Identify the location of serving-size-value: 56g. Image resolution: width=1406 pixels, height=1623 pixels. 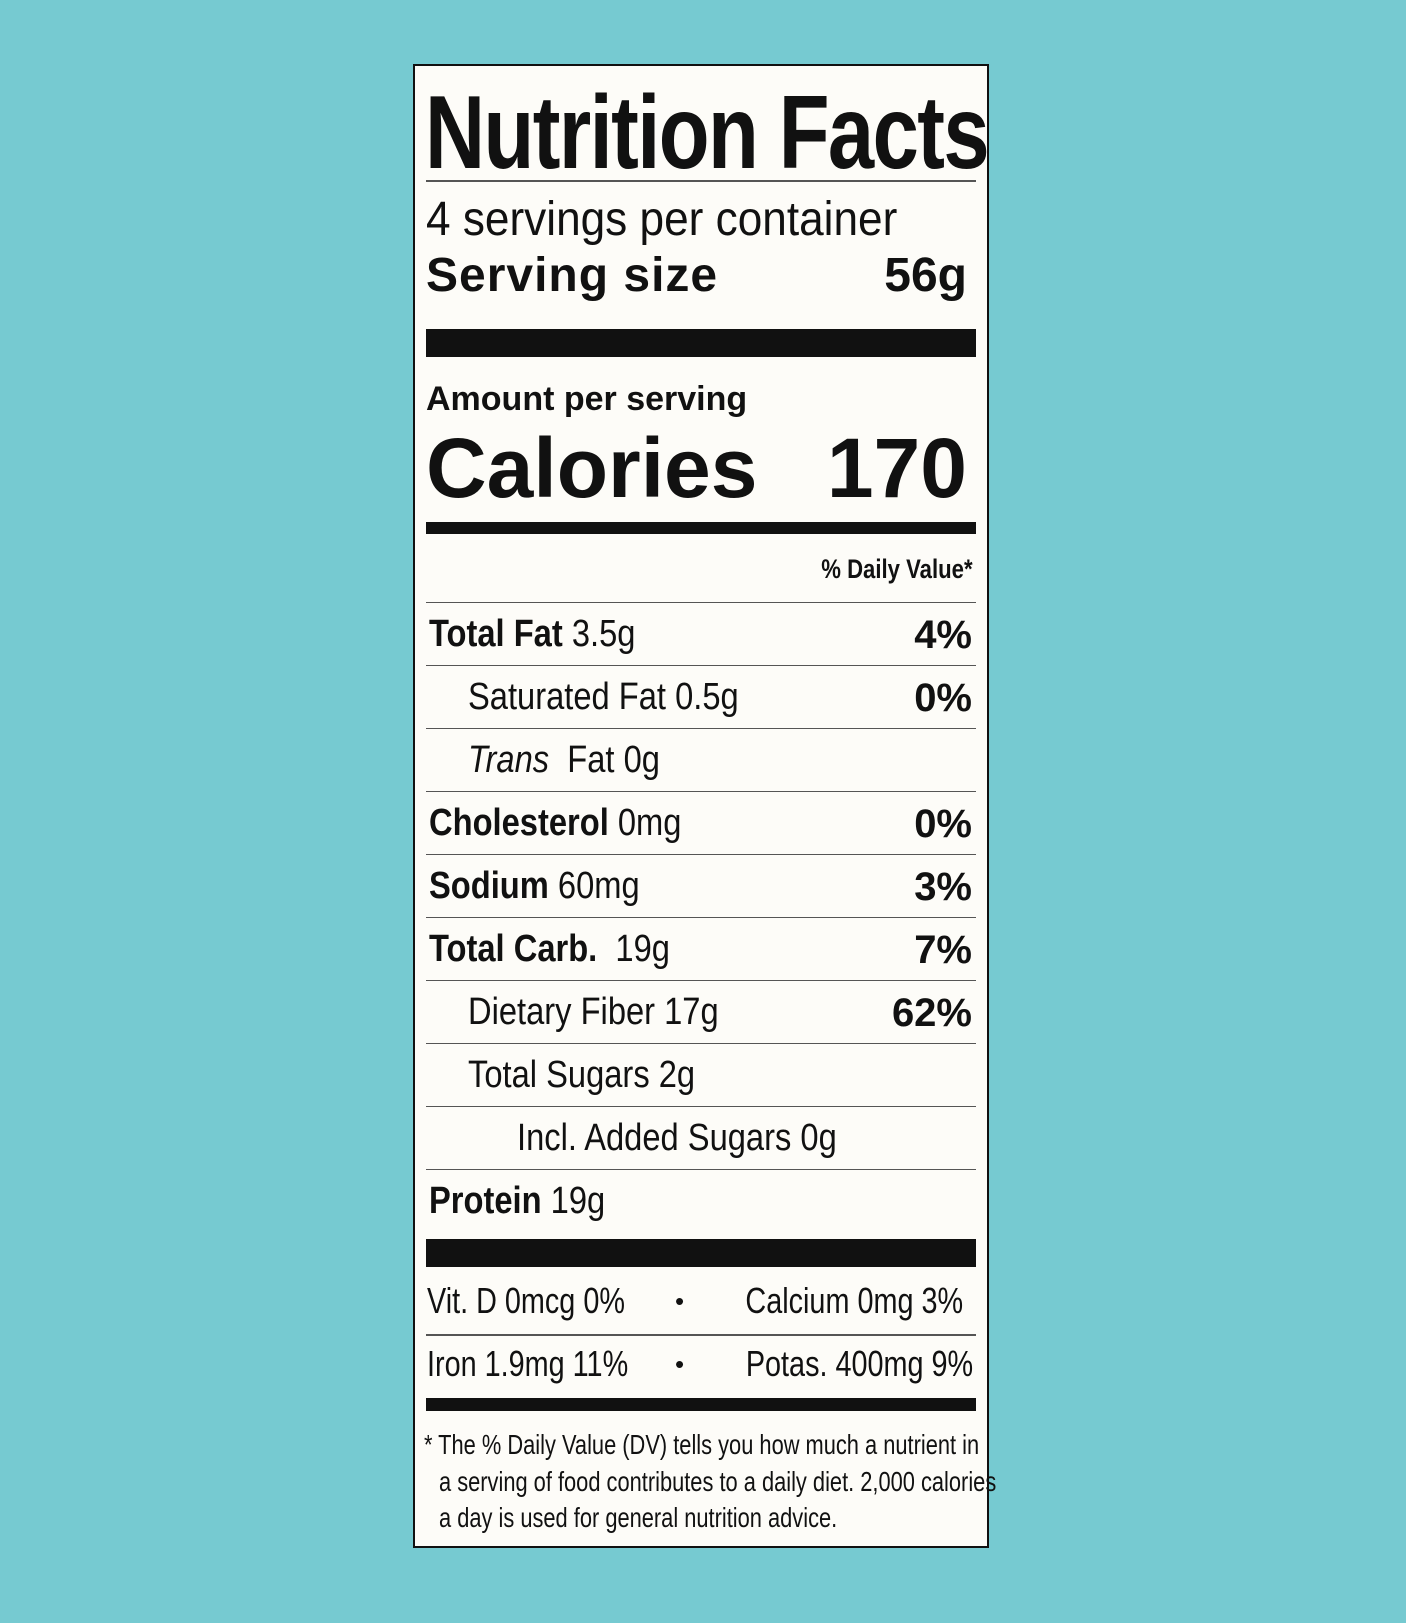
(925, 275).